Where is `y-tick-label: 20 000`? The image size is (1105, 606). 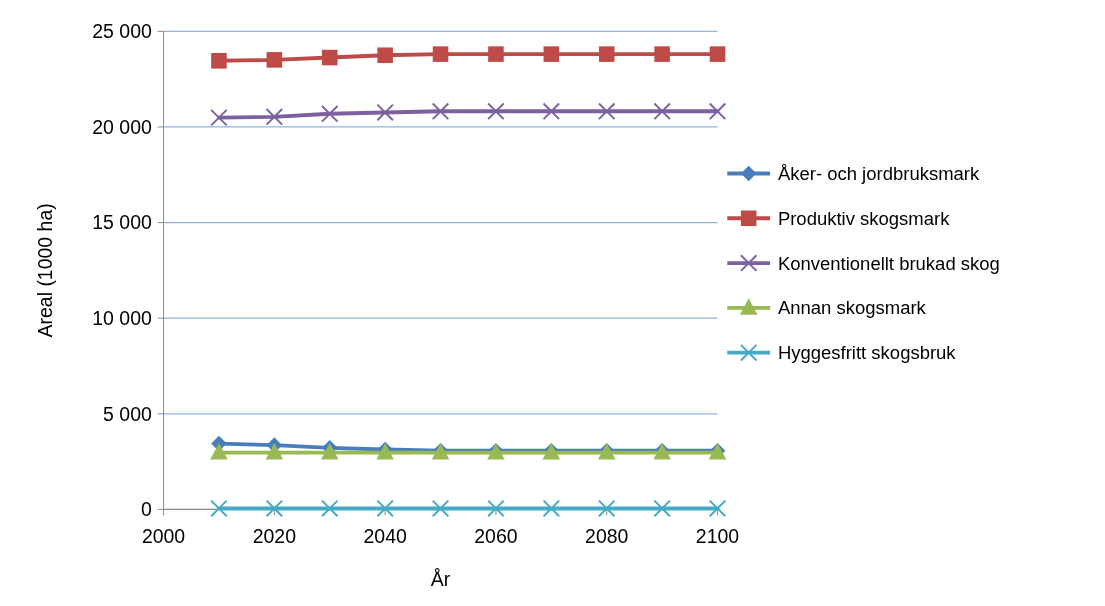
y-tick-label: 20 000 is located at coordinates (122, 126).